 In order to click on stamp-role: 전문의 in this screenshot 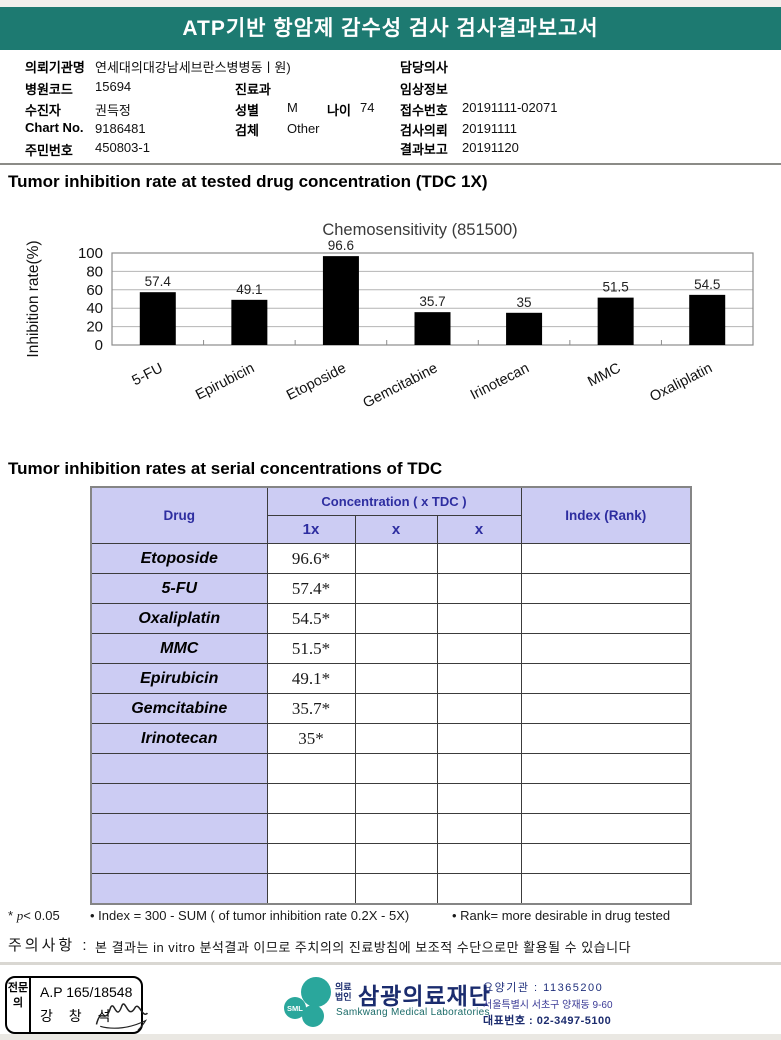, I will do `click(19, 1005)`.